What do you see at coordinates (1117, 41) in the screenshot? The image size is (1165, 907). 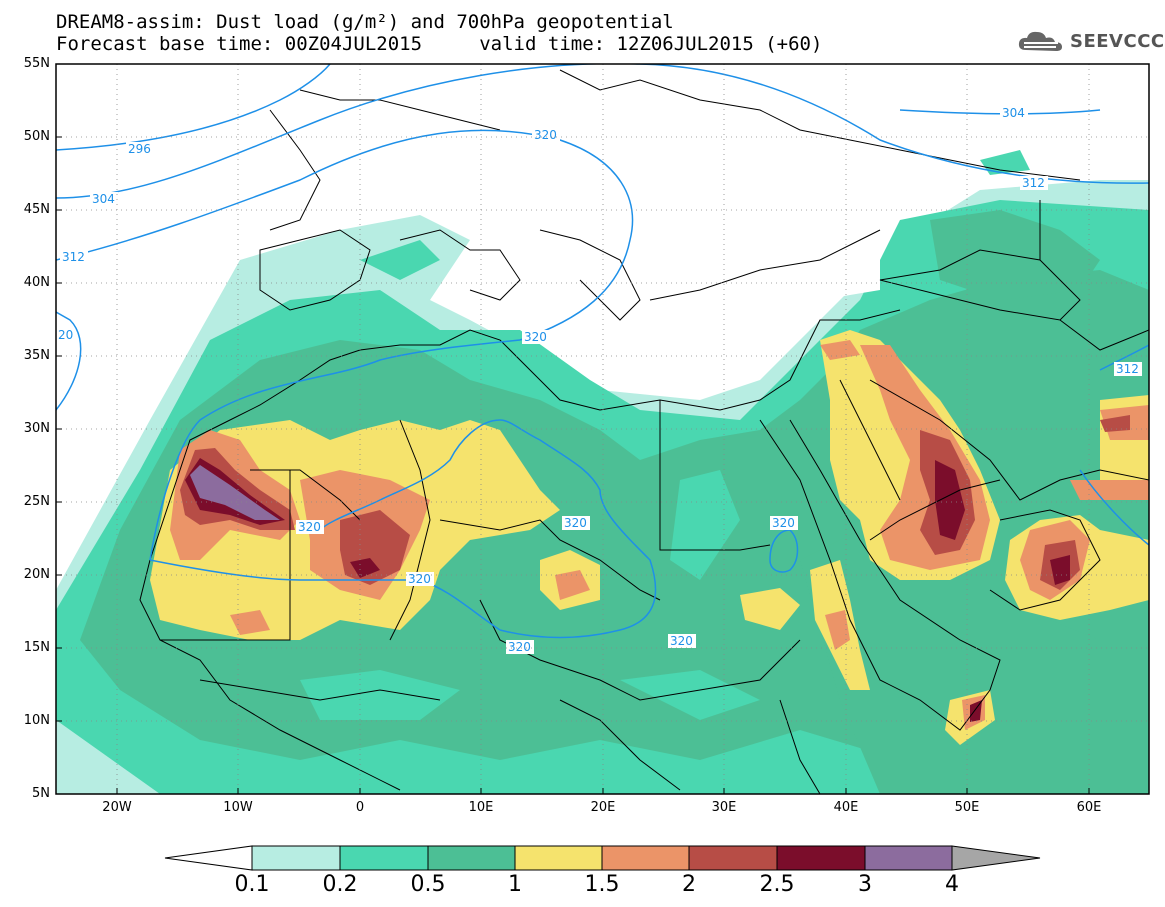 I see `logo-text: SEEVCCC` at bounding box center [1117, 41].